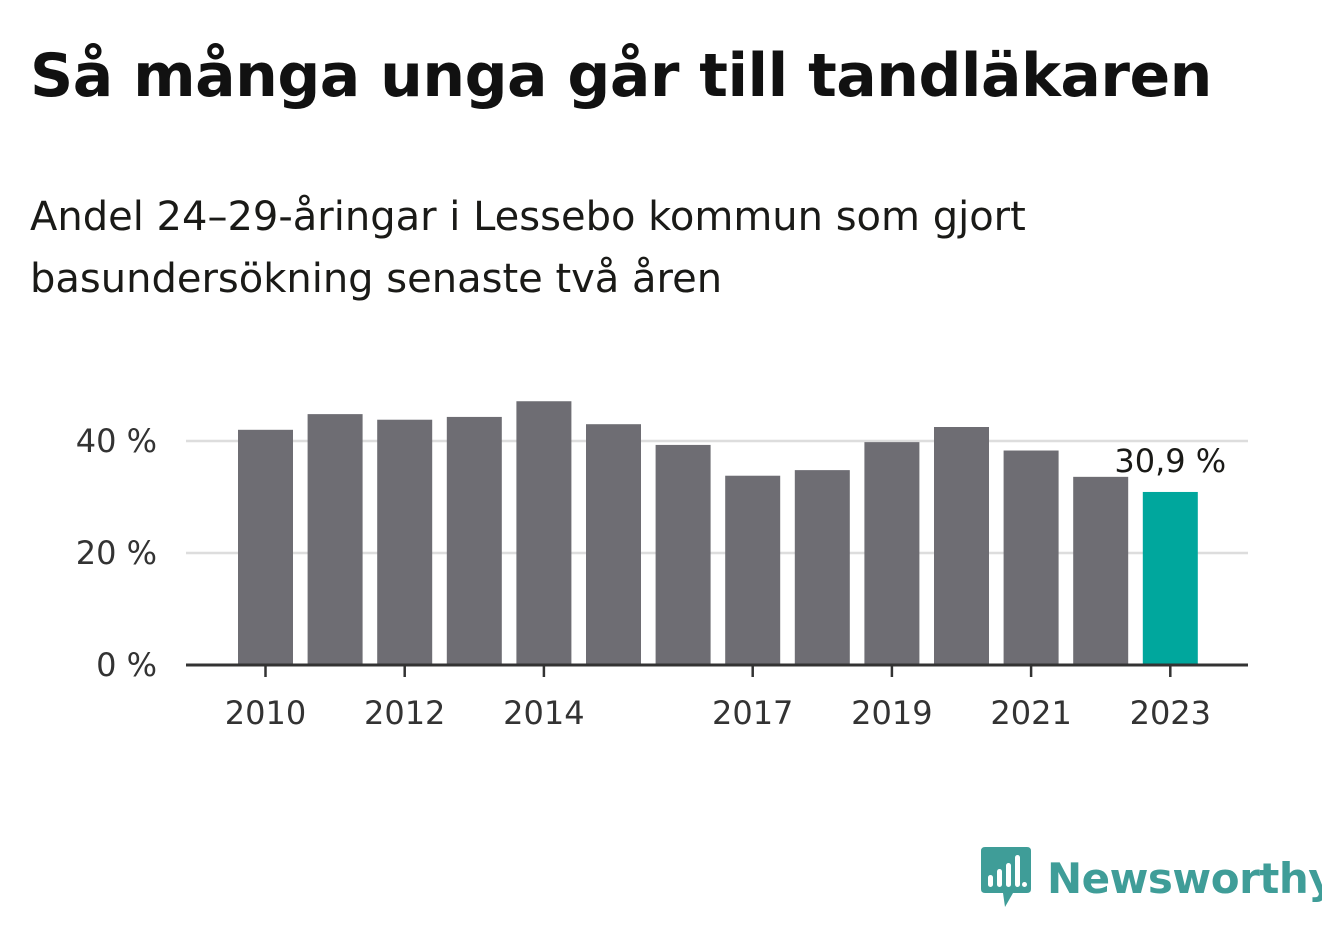 Image resolution: width=1322 pixels, height=939 pixels. Describe the element at coordinates (116, 553) in the screenshot. I see `y-tick-label: 20 %` at that location.